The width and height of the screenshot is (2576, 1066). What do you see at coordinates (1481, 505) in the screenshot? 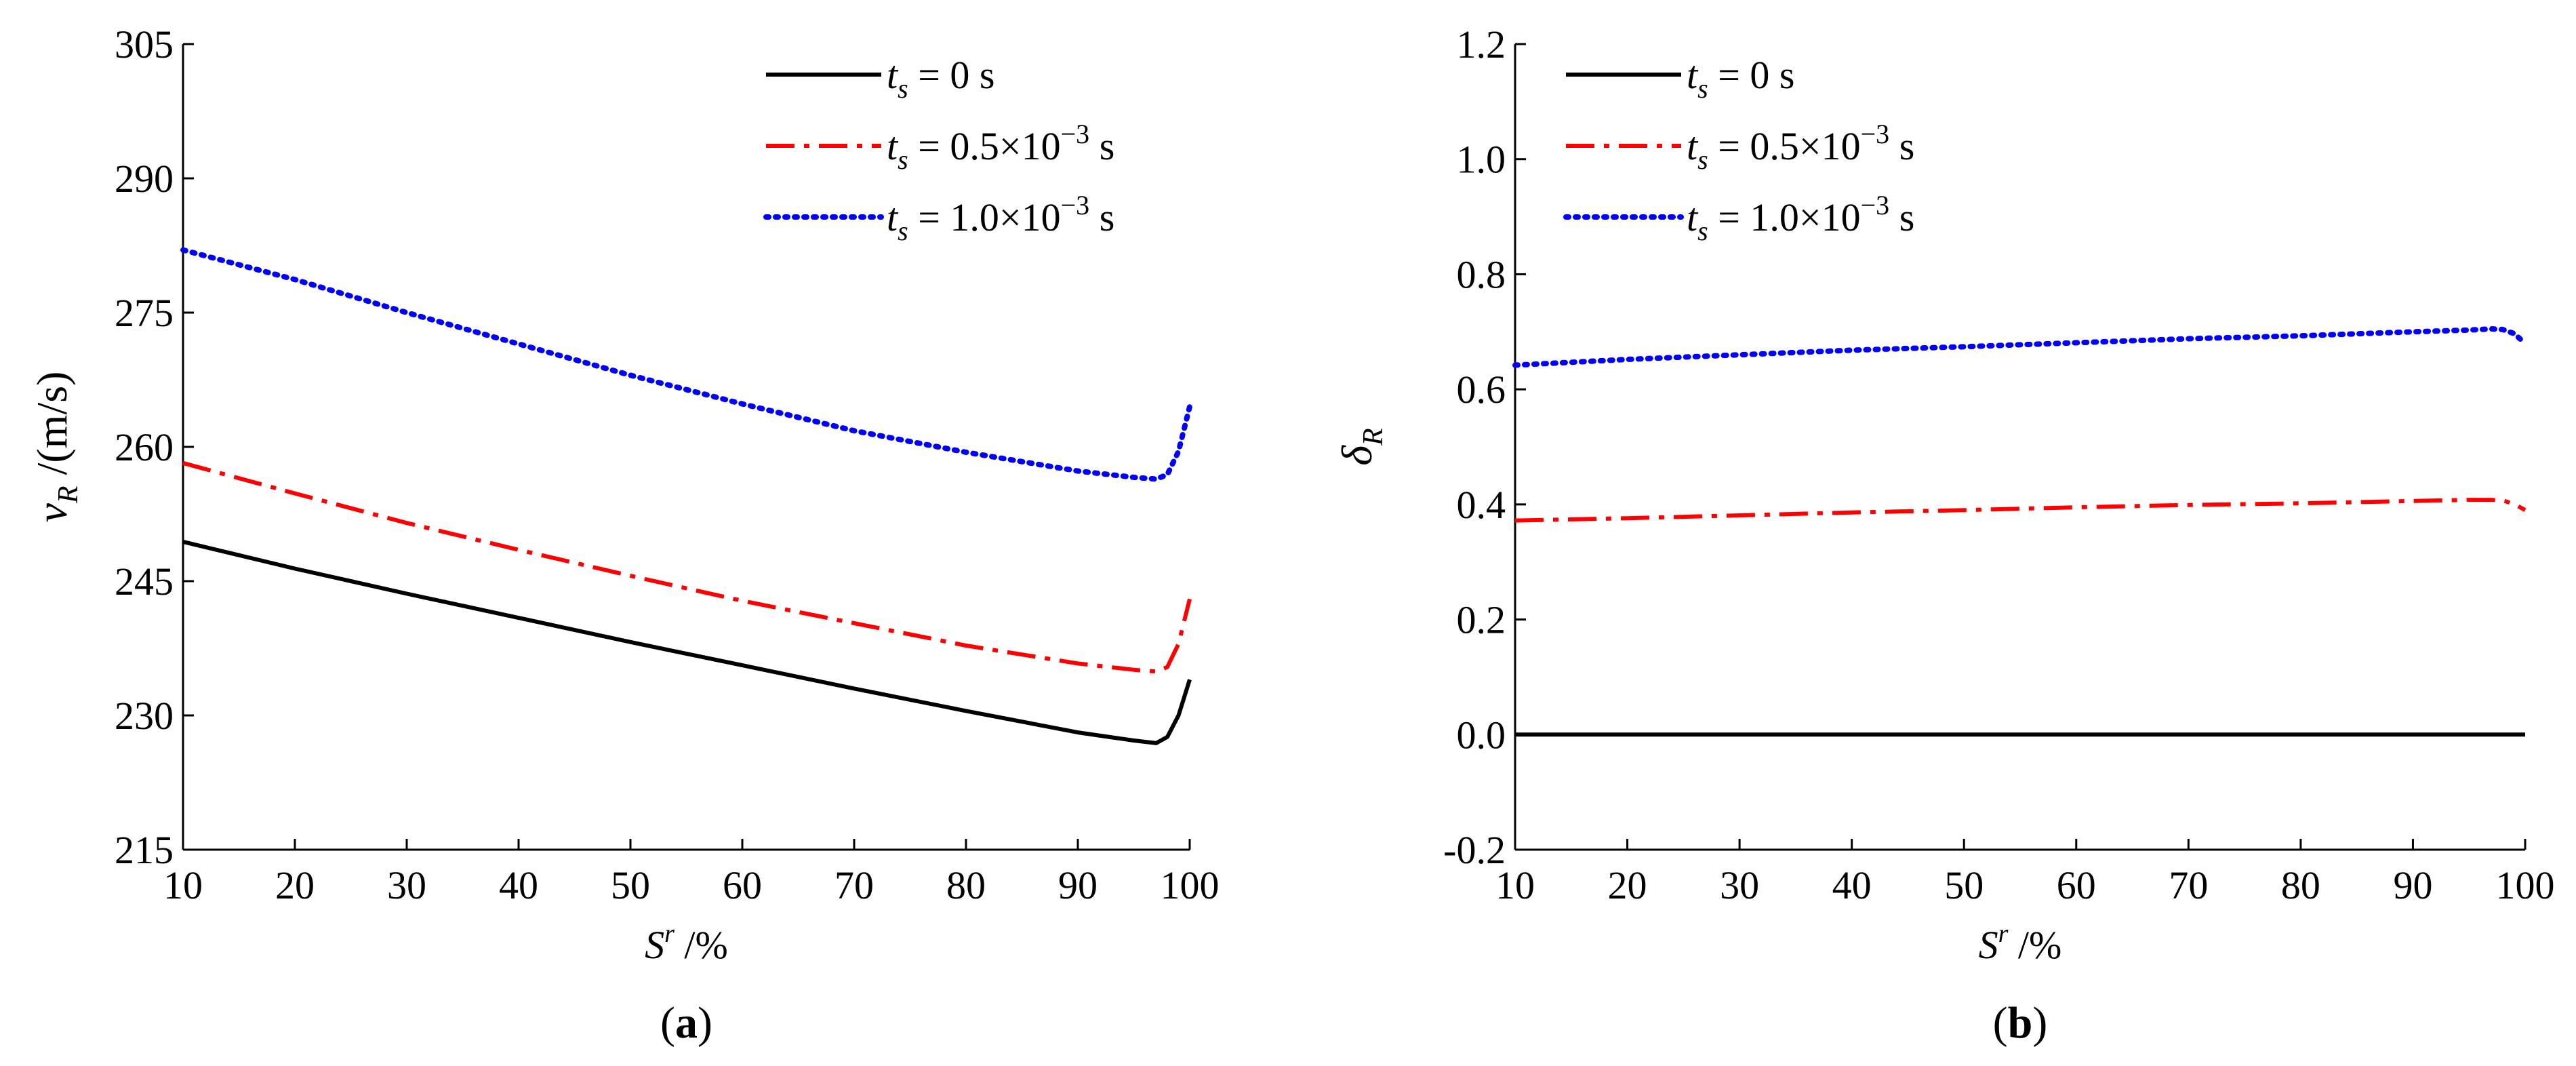
I see `y-tick-label: 0.4` at bounding box center [1481, 505].